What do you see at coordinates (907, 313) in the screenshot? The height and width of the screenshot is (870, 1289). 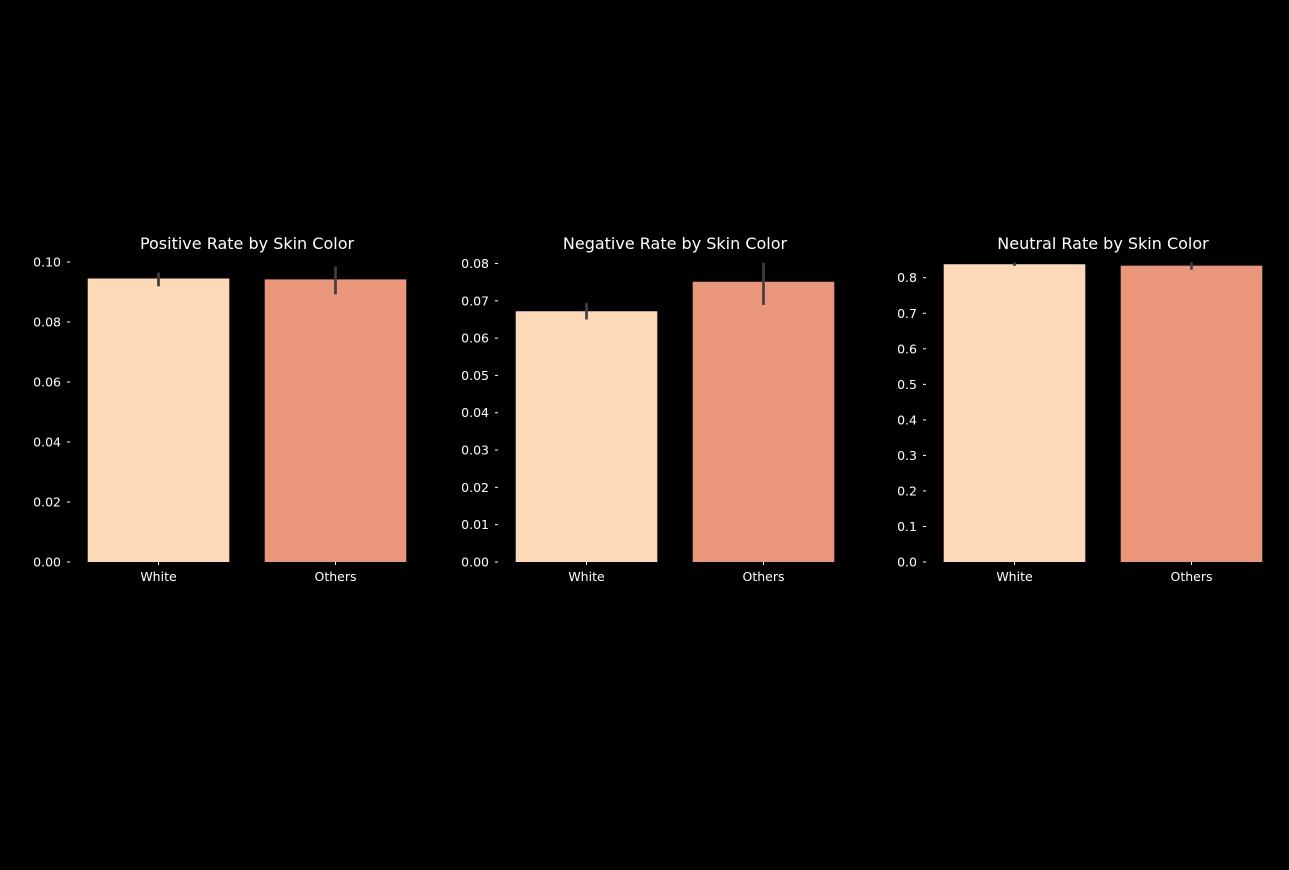 I see `y-tick-label: 0.7` at bounding box center [907, 313].